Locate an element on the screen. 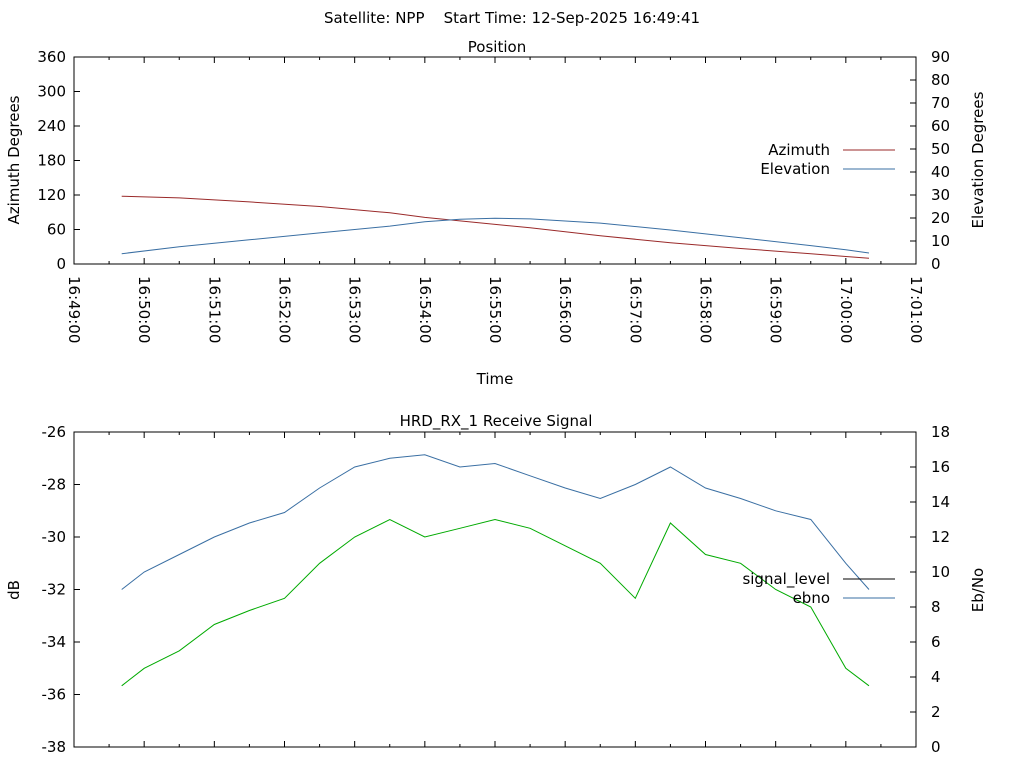 The width and height of the screenshot is (1024, 768). x-tick-label: 17:01:00 is located at coordinates (916, 309).